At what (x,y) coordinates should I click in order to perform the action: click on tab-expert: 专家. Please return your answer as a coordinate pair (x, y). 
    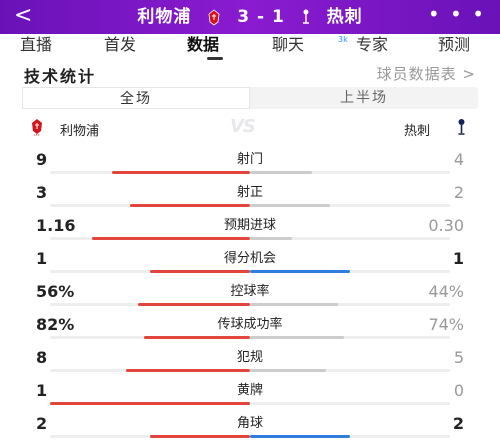
    Looking at the image, I should click on (372, 44).